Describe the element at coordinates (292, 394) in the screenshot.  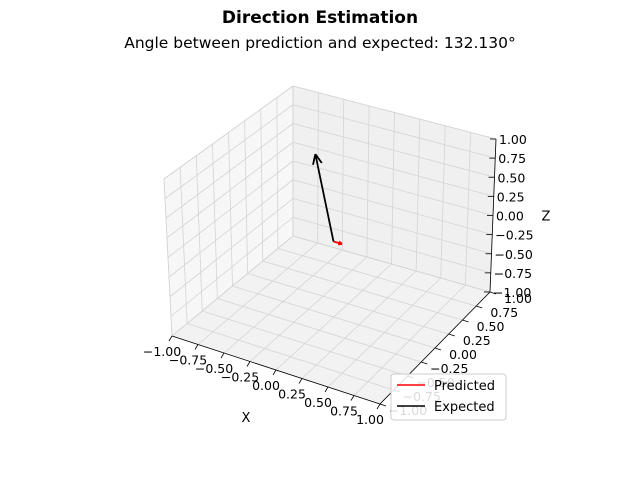
I see `x-tick-label: 0.25` at that location.